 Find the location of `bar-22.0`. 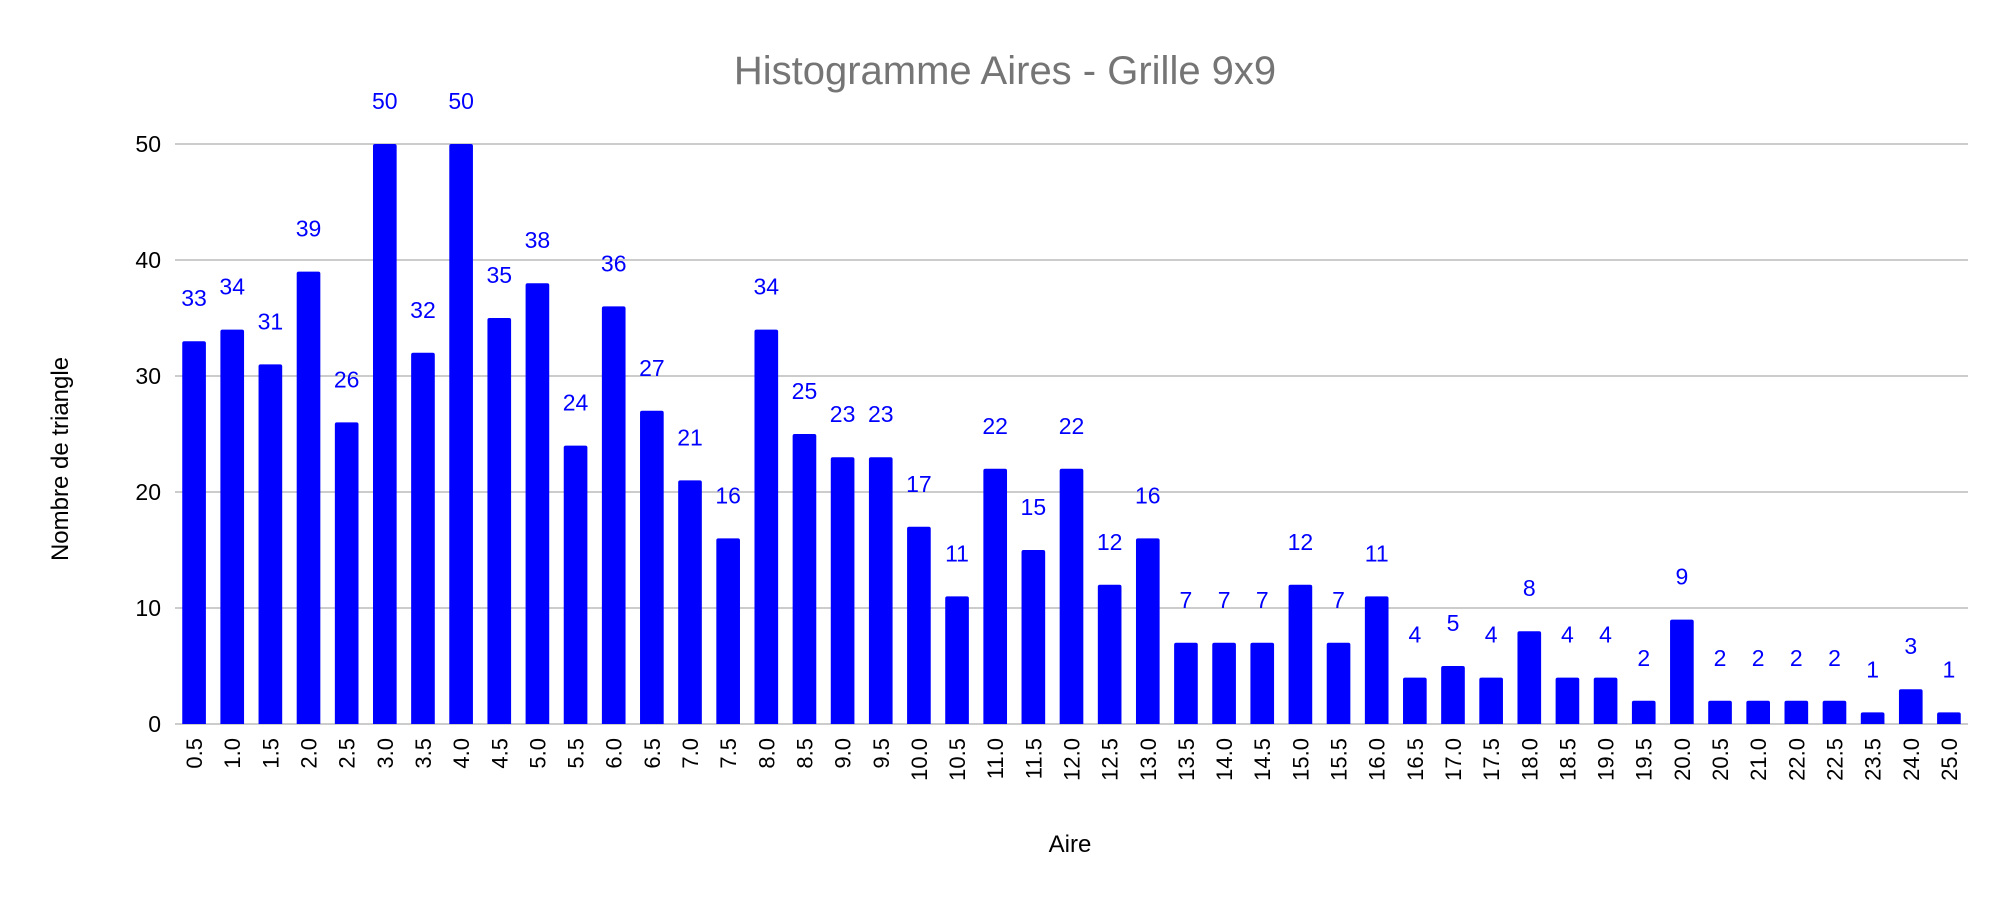

bar-22.0 is located at coordinates (1796, 712).